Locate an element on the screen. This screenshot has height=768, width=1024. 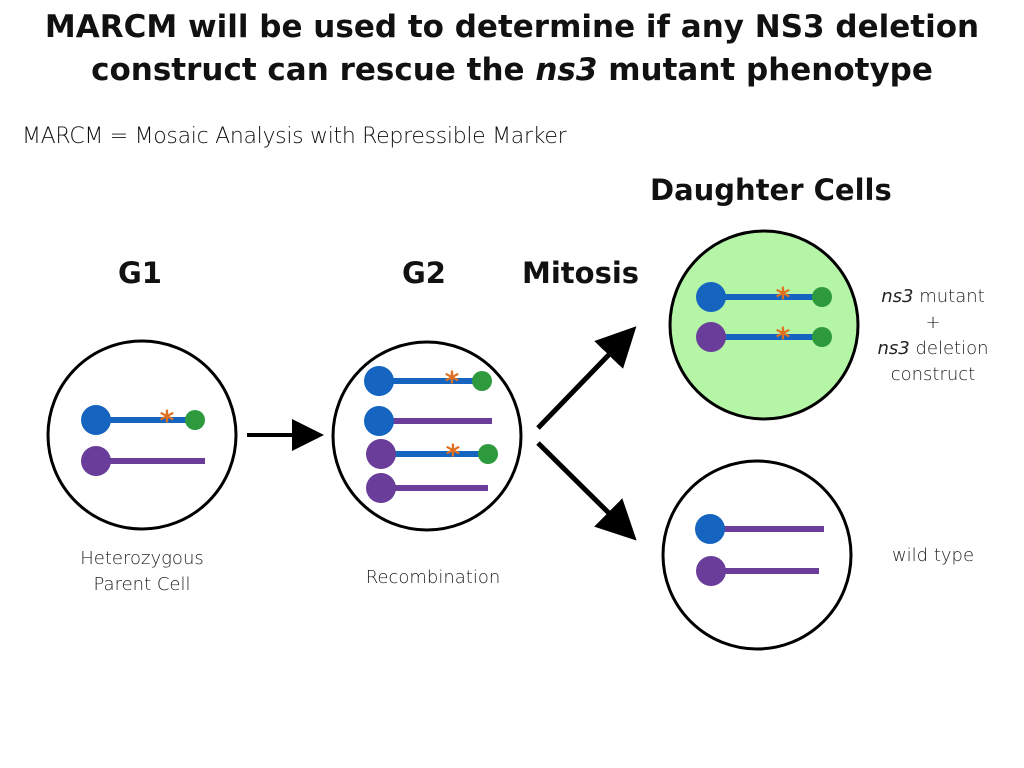
purple-chromosome is located at coordinates (143, 461).